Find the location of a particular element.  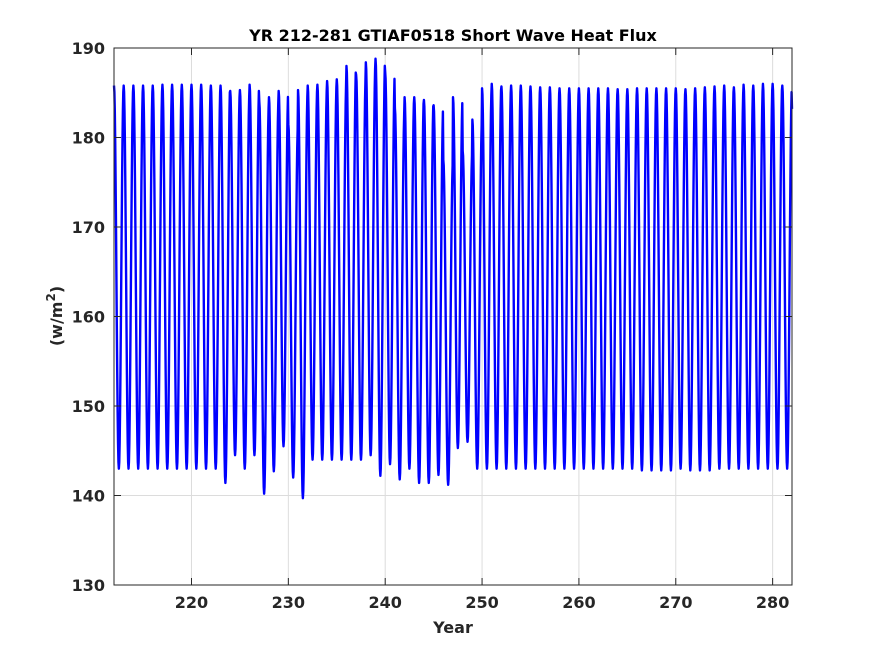

x-tick-label: 260 is located at coordinates (578, 602).